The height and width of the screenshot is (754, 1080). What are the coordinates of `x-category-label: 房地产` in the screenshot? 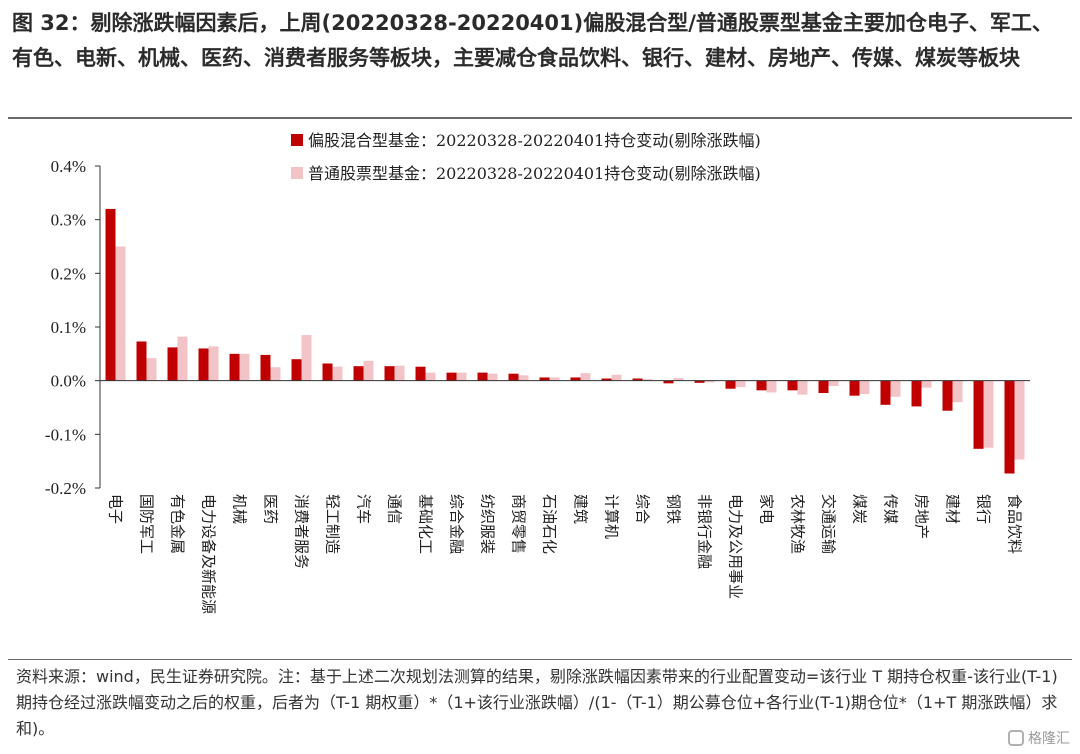 It's located at (922, 516).